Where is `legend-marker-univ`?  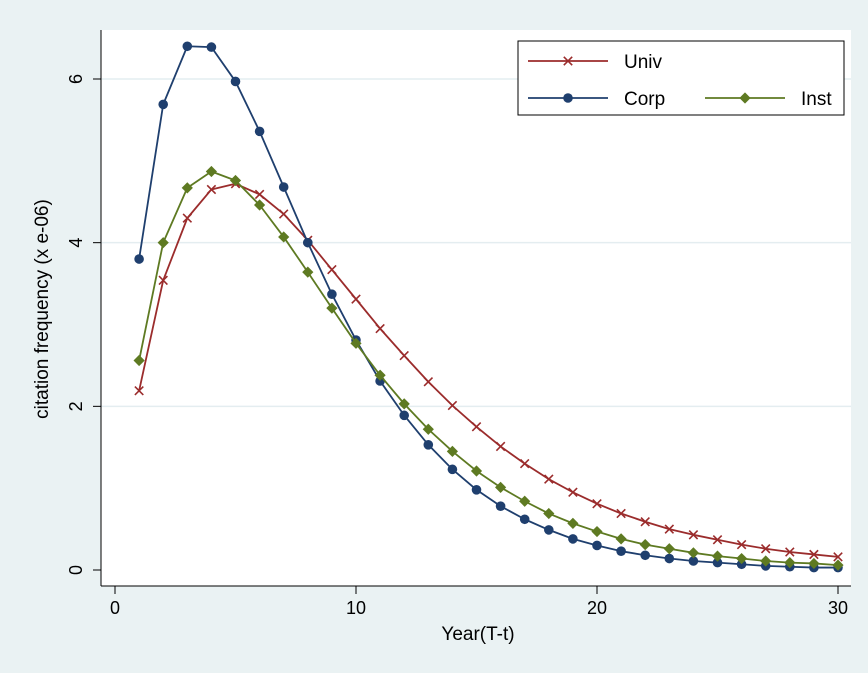
legend-marker-univ is located at coordinates (568, 61).